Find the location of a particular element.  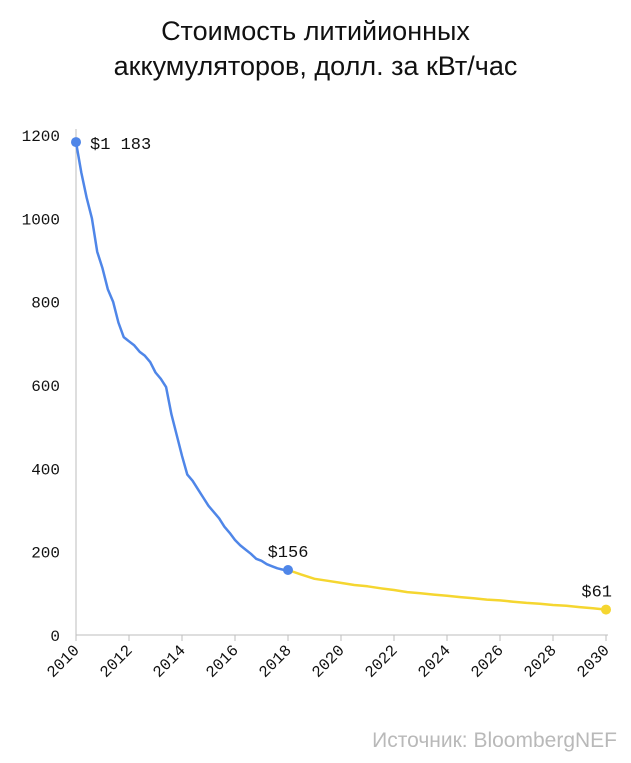

x-tick-label-2022: 2022 is located at coordinates (382, 662).